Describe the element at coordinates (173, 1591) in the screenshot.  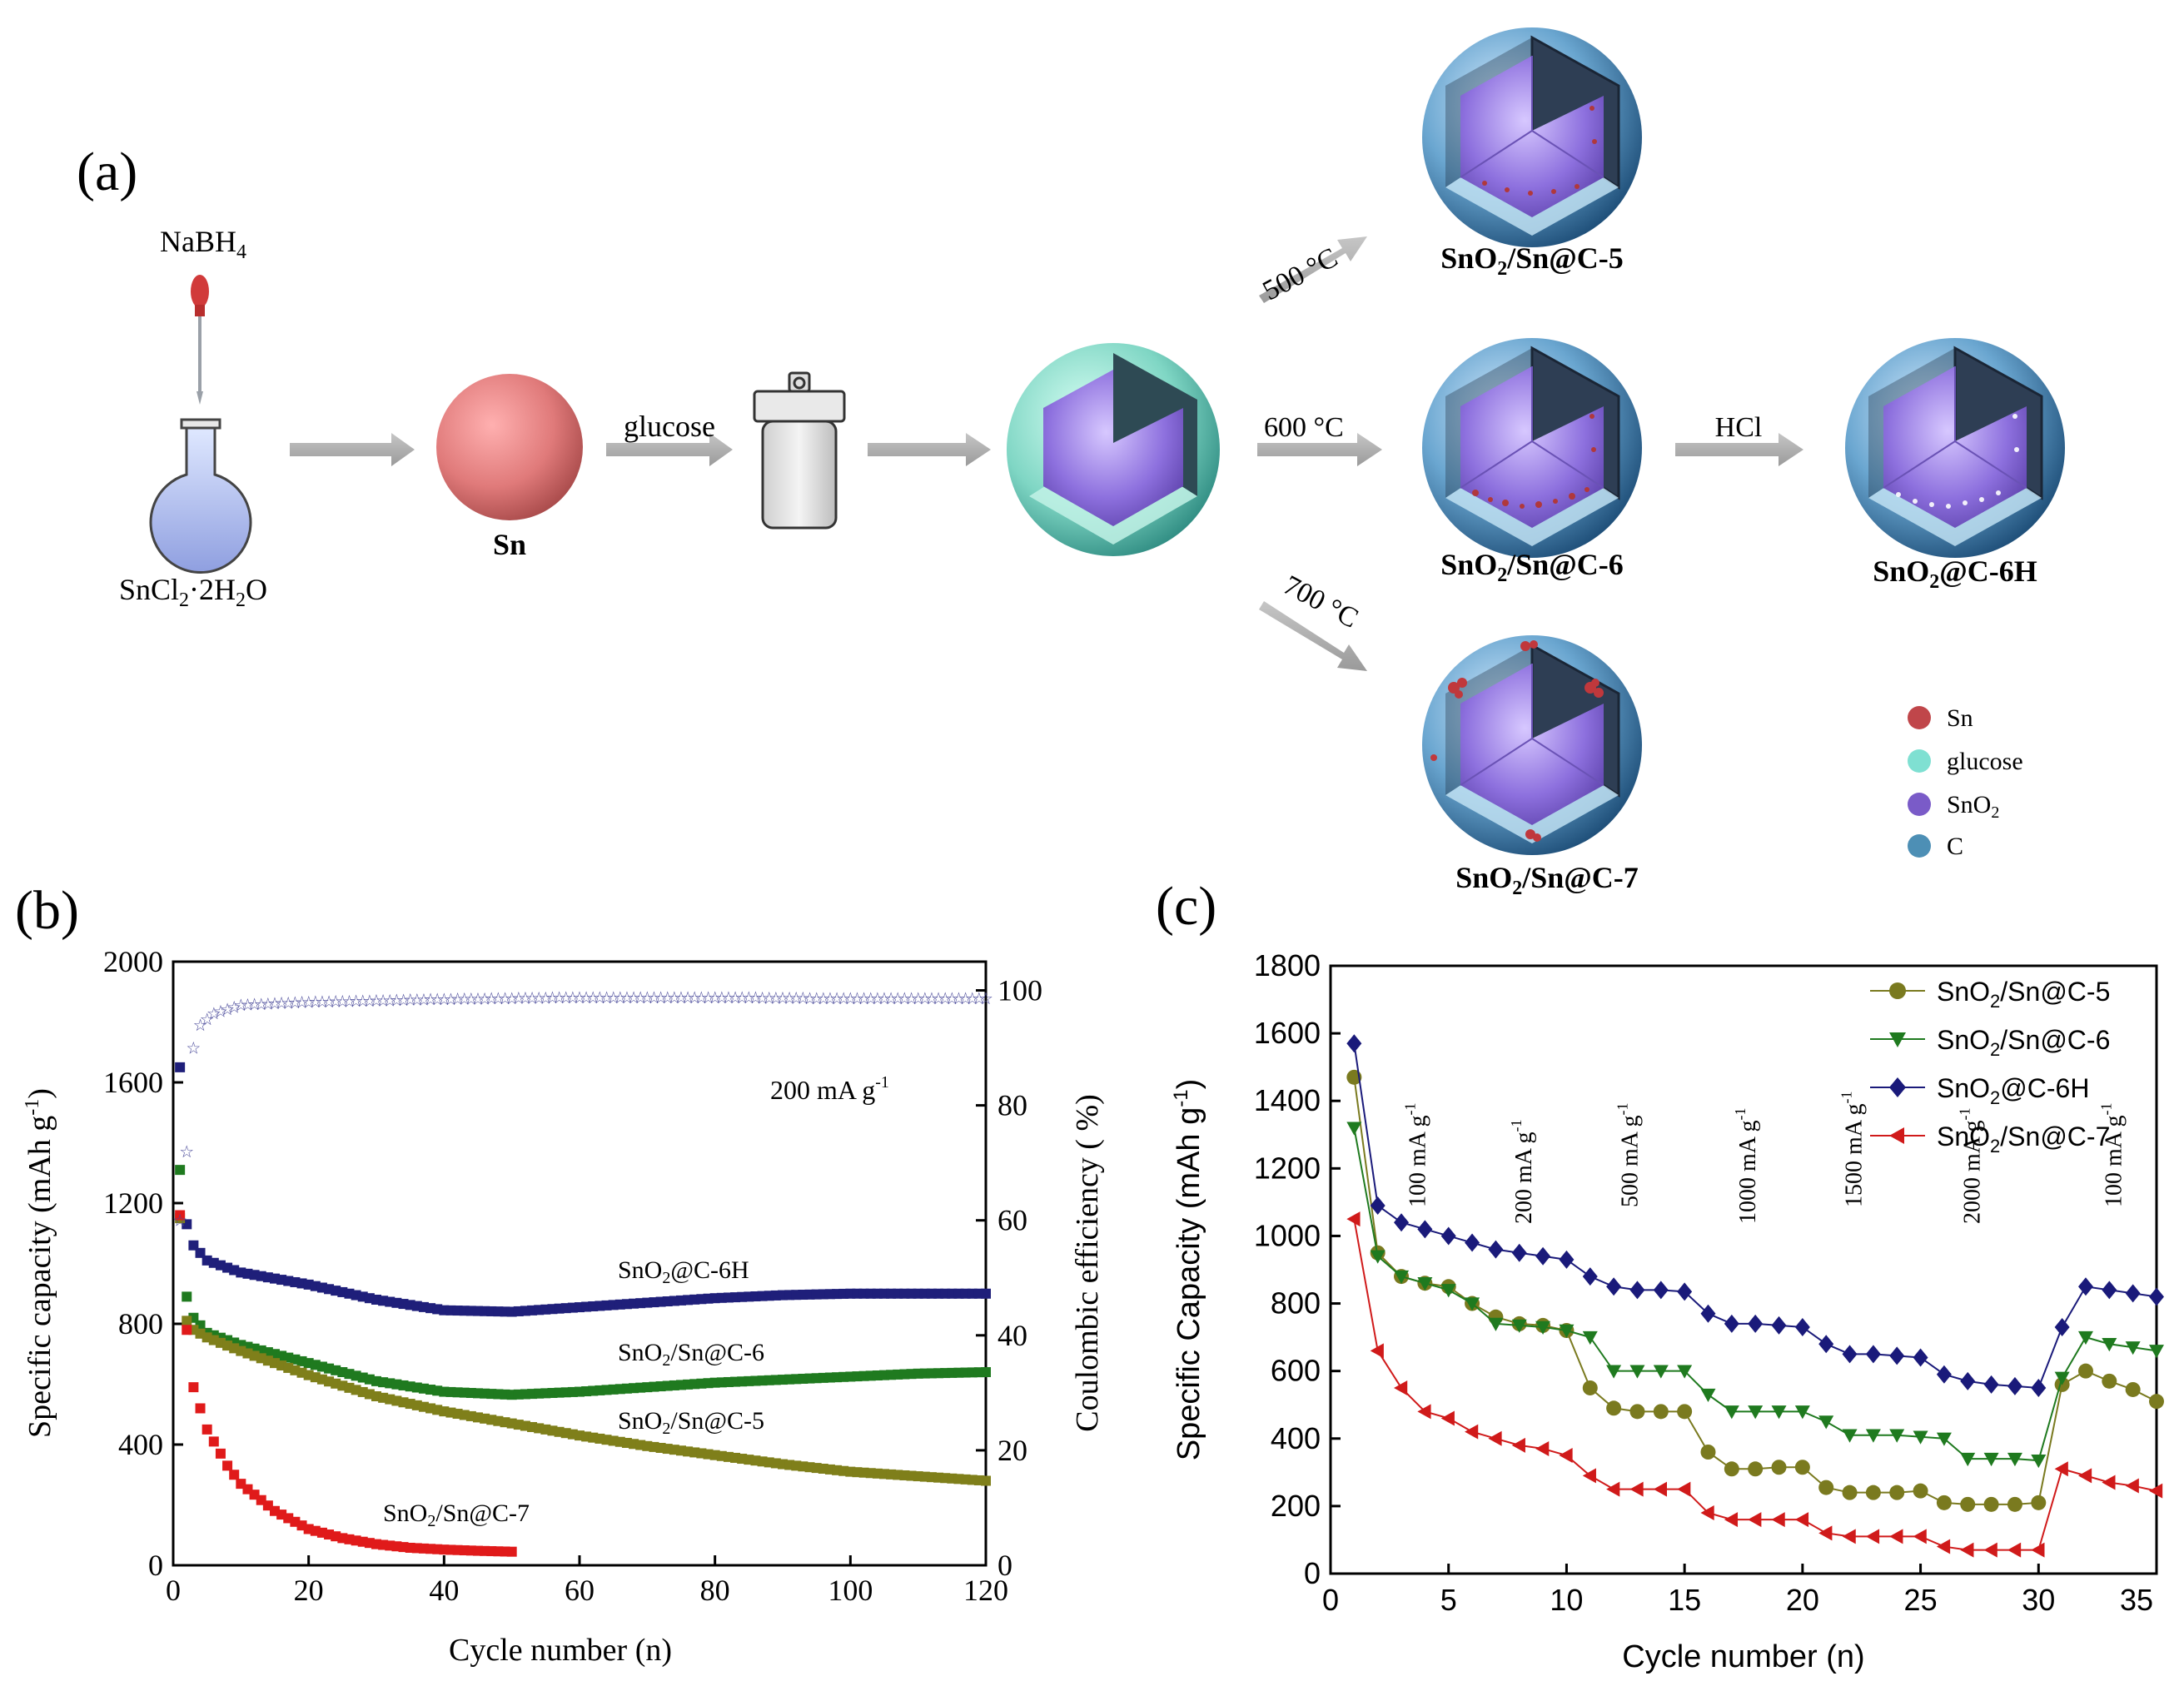
I see `chart-b-xtick-label: 0` at that location.